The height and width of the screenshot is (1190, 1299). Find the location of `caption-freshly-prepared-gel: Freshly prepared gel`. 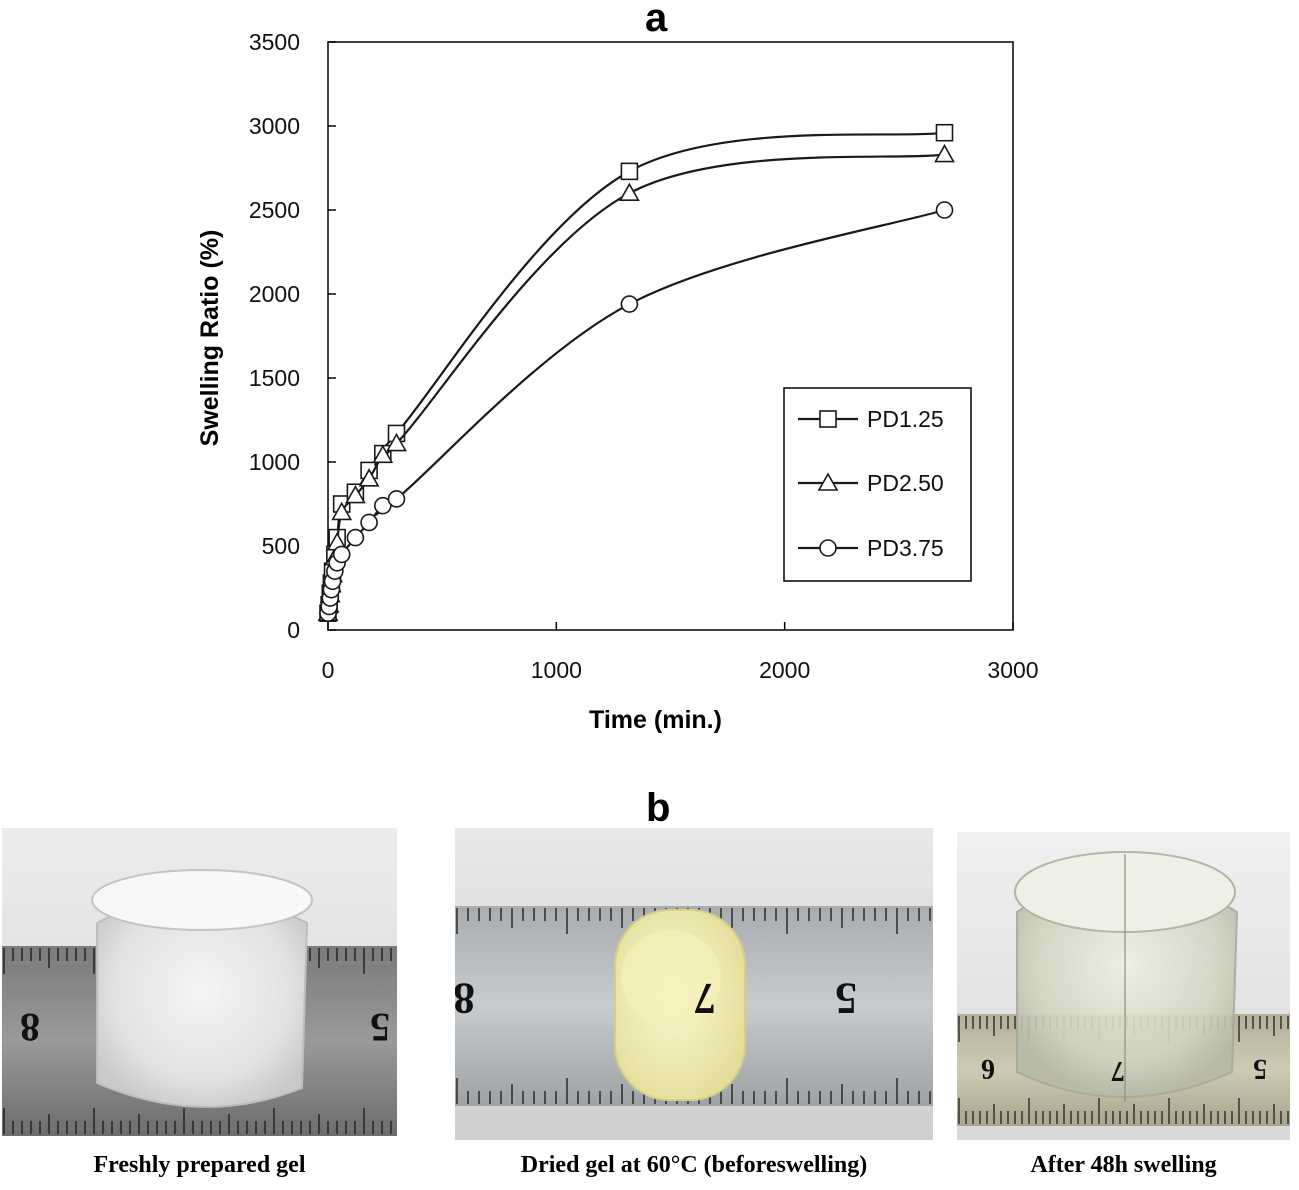

caption-freshly-prepared-gel: Freshly prepared gel is located at coordinates (199, 1165).